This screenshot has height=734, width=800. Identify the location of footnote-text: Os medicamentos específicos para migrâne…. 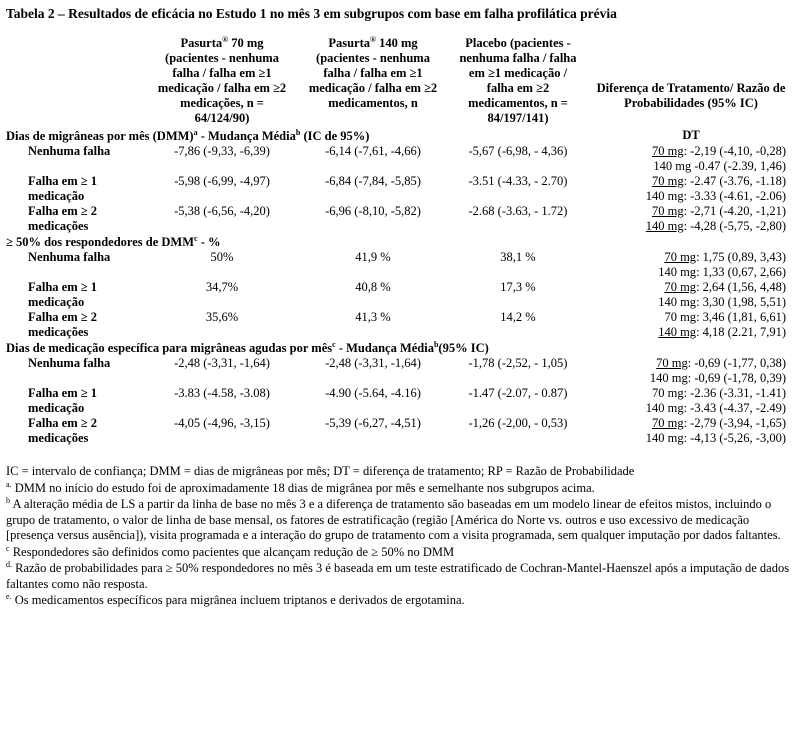
(239, 600).